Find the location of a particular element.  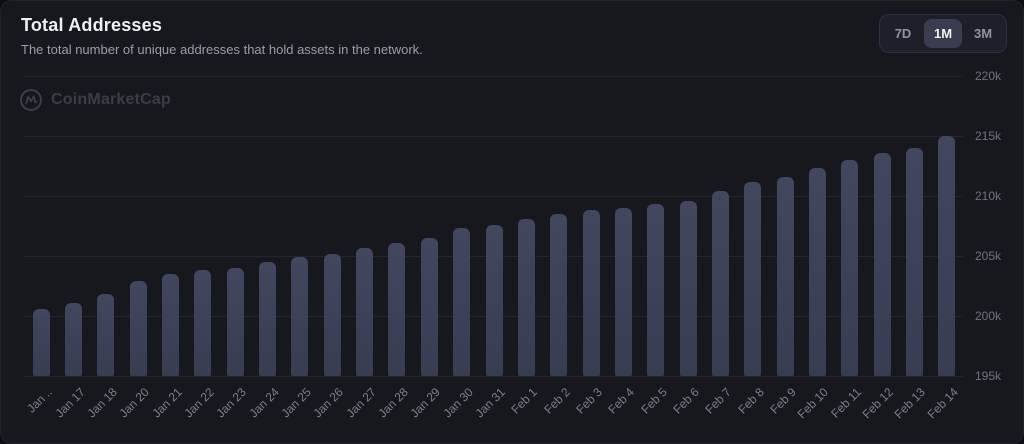

x-axis-tick-label: Feb 4 is located at coordinates (621, 401).